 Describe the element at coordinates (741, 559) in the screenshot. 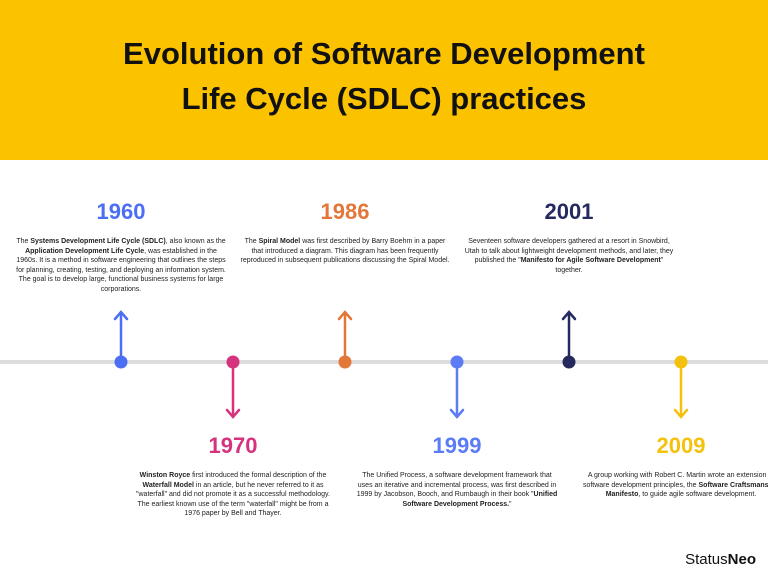

I see `bold-text: Neo` at that location.